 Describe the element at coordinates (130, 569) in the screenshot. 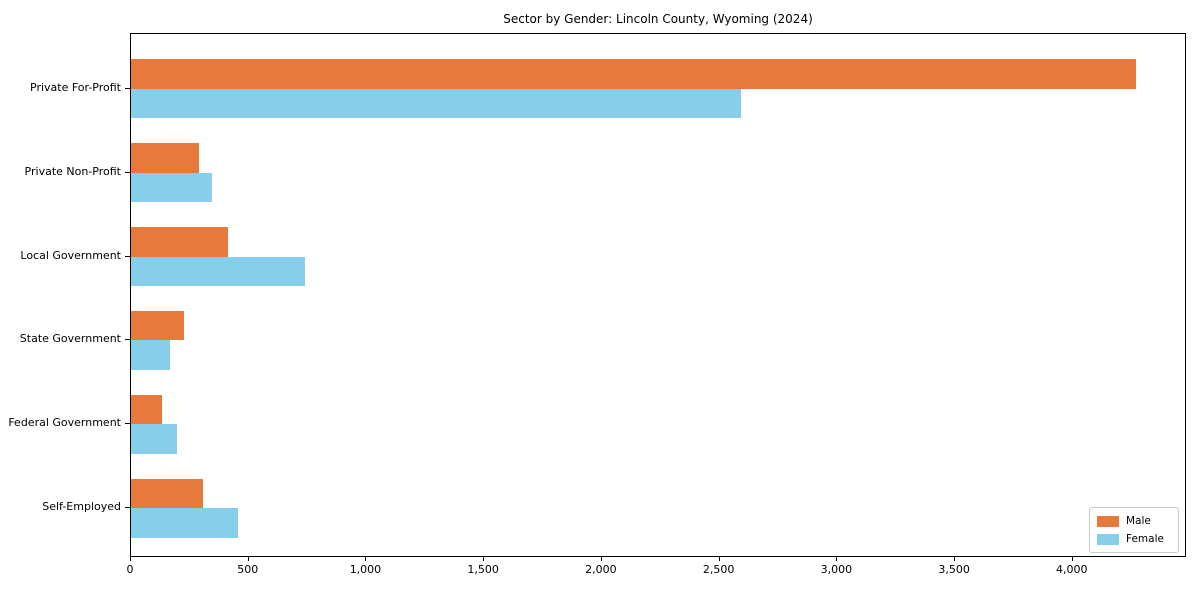

I see `x-axis-tick-label: 0` at that location.